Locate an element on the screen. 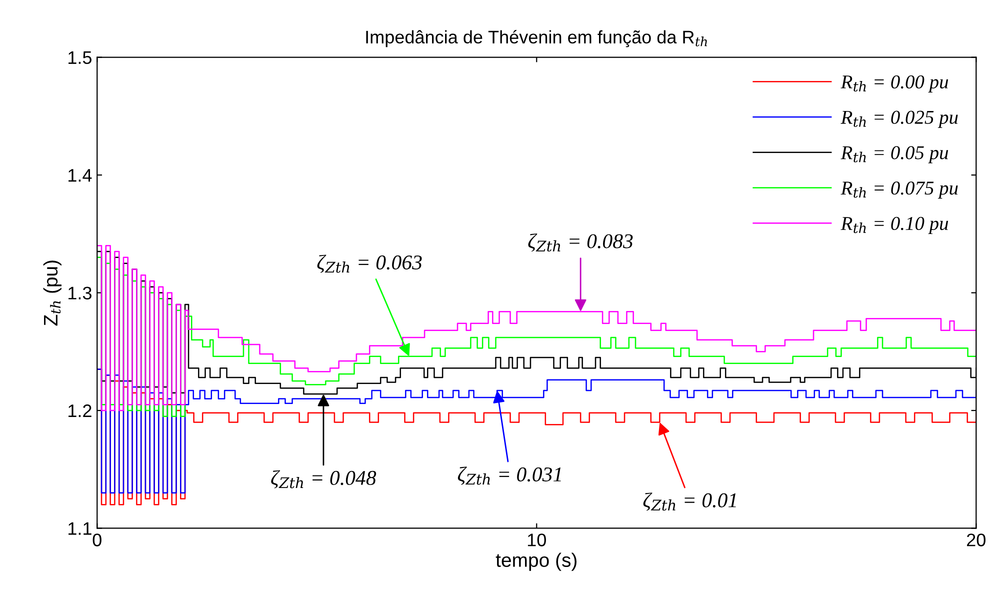  x-tick-label: 10 is located at coordinates (537, 540).